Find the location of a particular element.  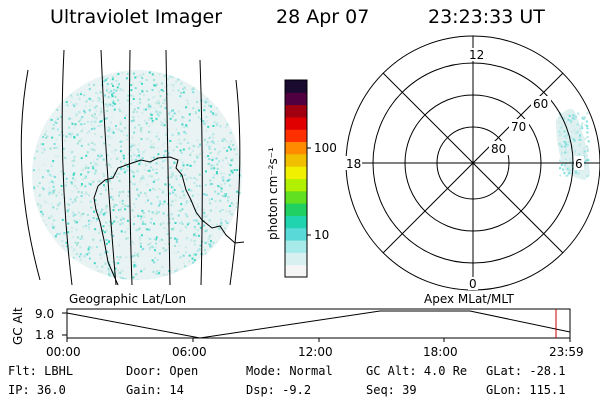

mlat-label-60: 60 is located at coordinates (540, 104).